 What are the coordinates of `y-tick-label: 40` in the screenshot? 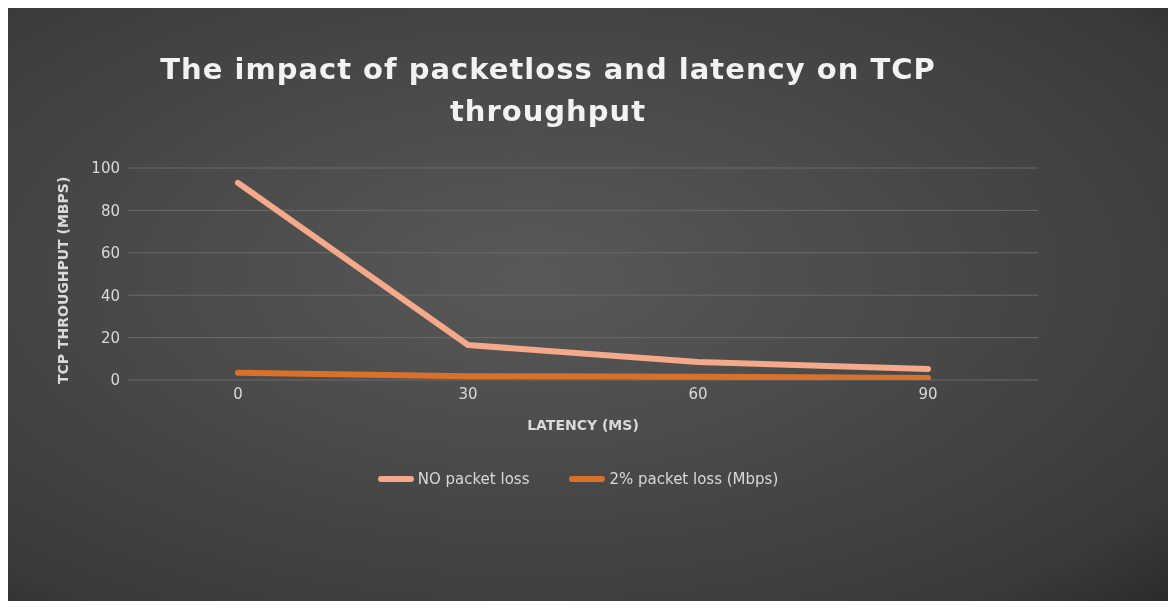 It's located at (110, 295).